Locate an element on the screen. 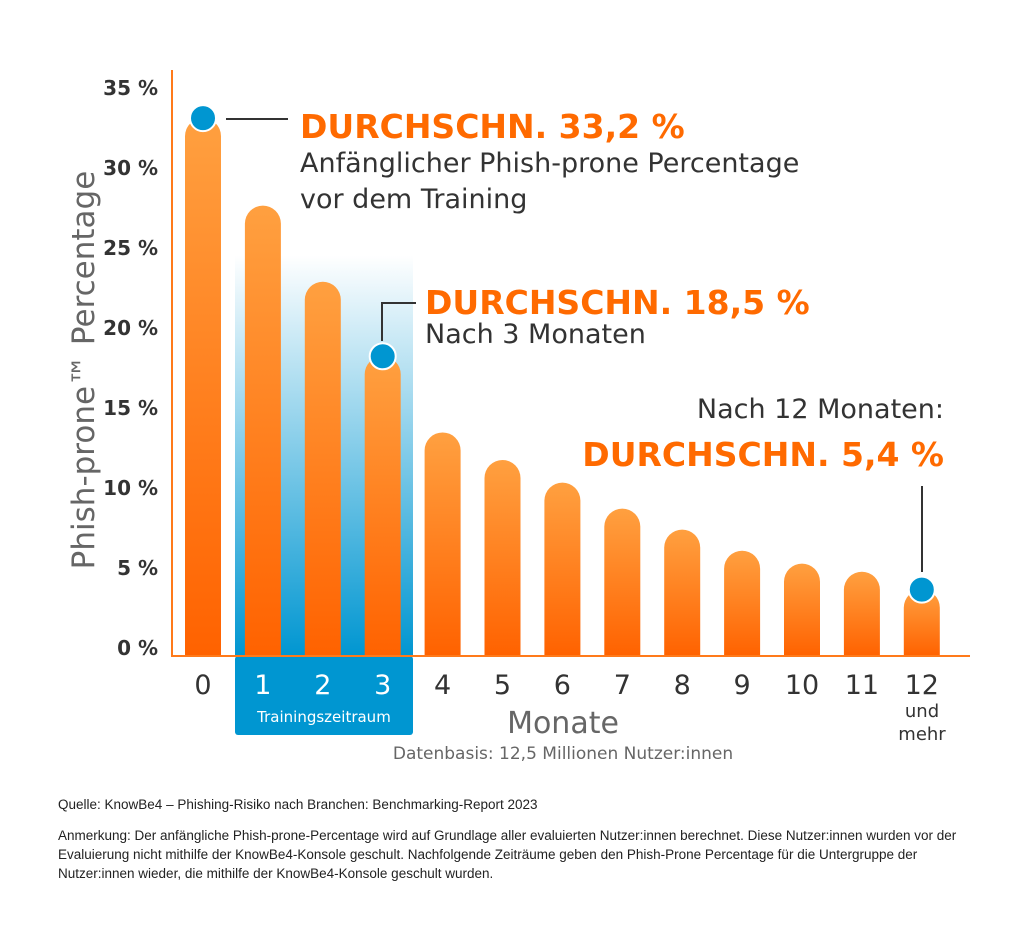 Image resolution: width=1024 pixels, height=931 pixels. y-tick-label: 30 % is located at coordinates (130, 168).